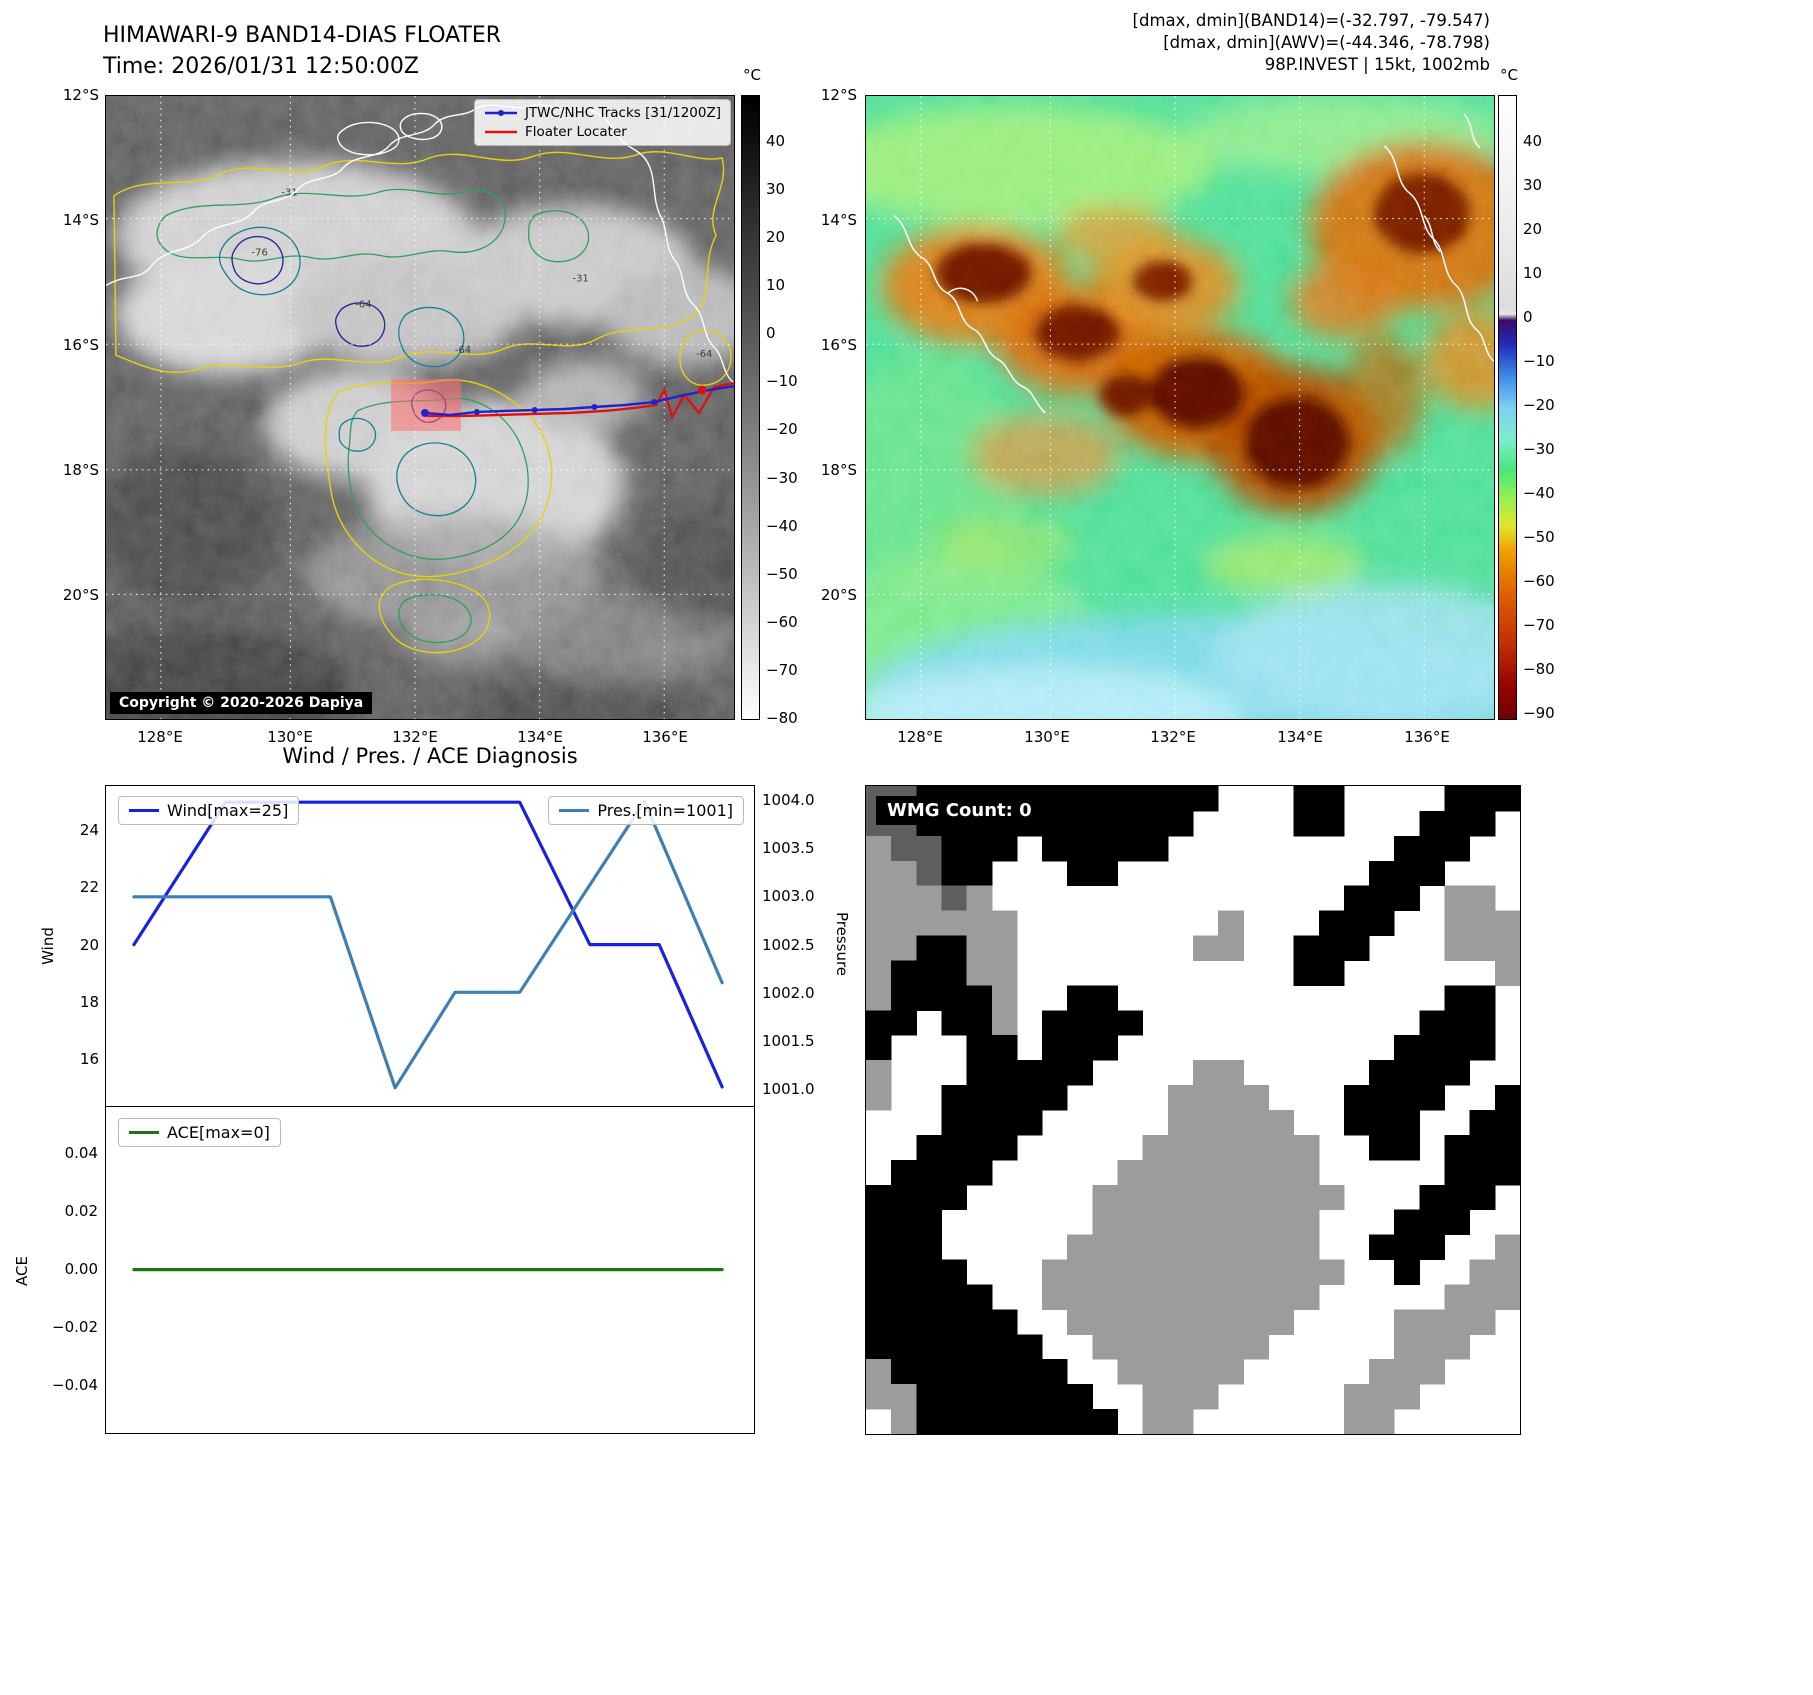 The image size is (1813, 1695). Describe the element at coordinates (415, 737) in the screenshot. I see `lon-tick-label: 132°E` at that location.